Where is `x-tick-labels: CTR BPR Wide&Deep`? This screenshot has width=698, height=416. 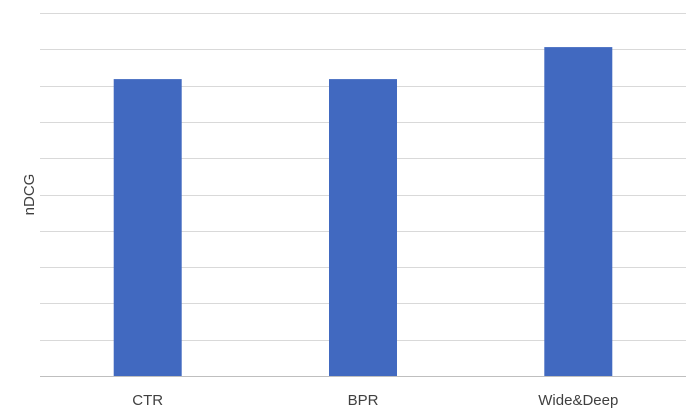 x-tick-labels: CTR BPR Wide&Deep is located at coordinates (375, 400).